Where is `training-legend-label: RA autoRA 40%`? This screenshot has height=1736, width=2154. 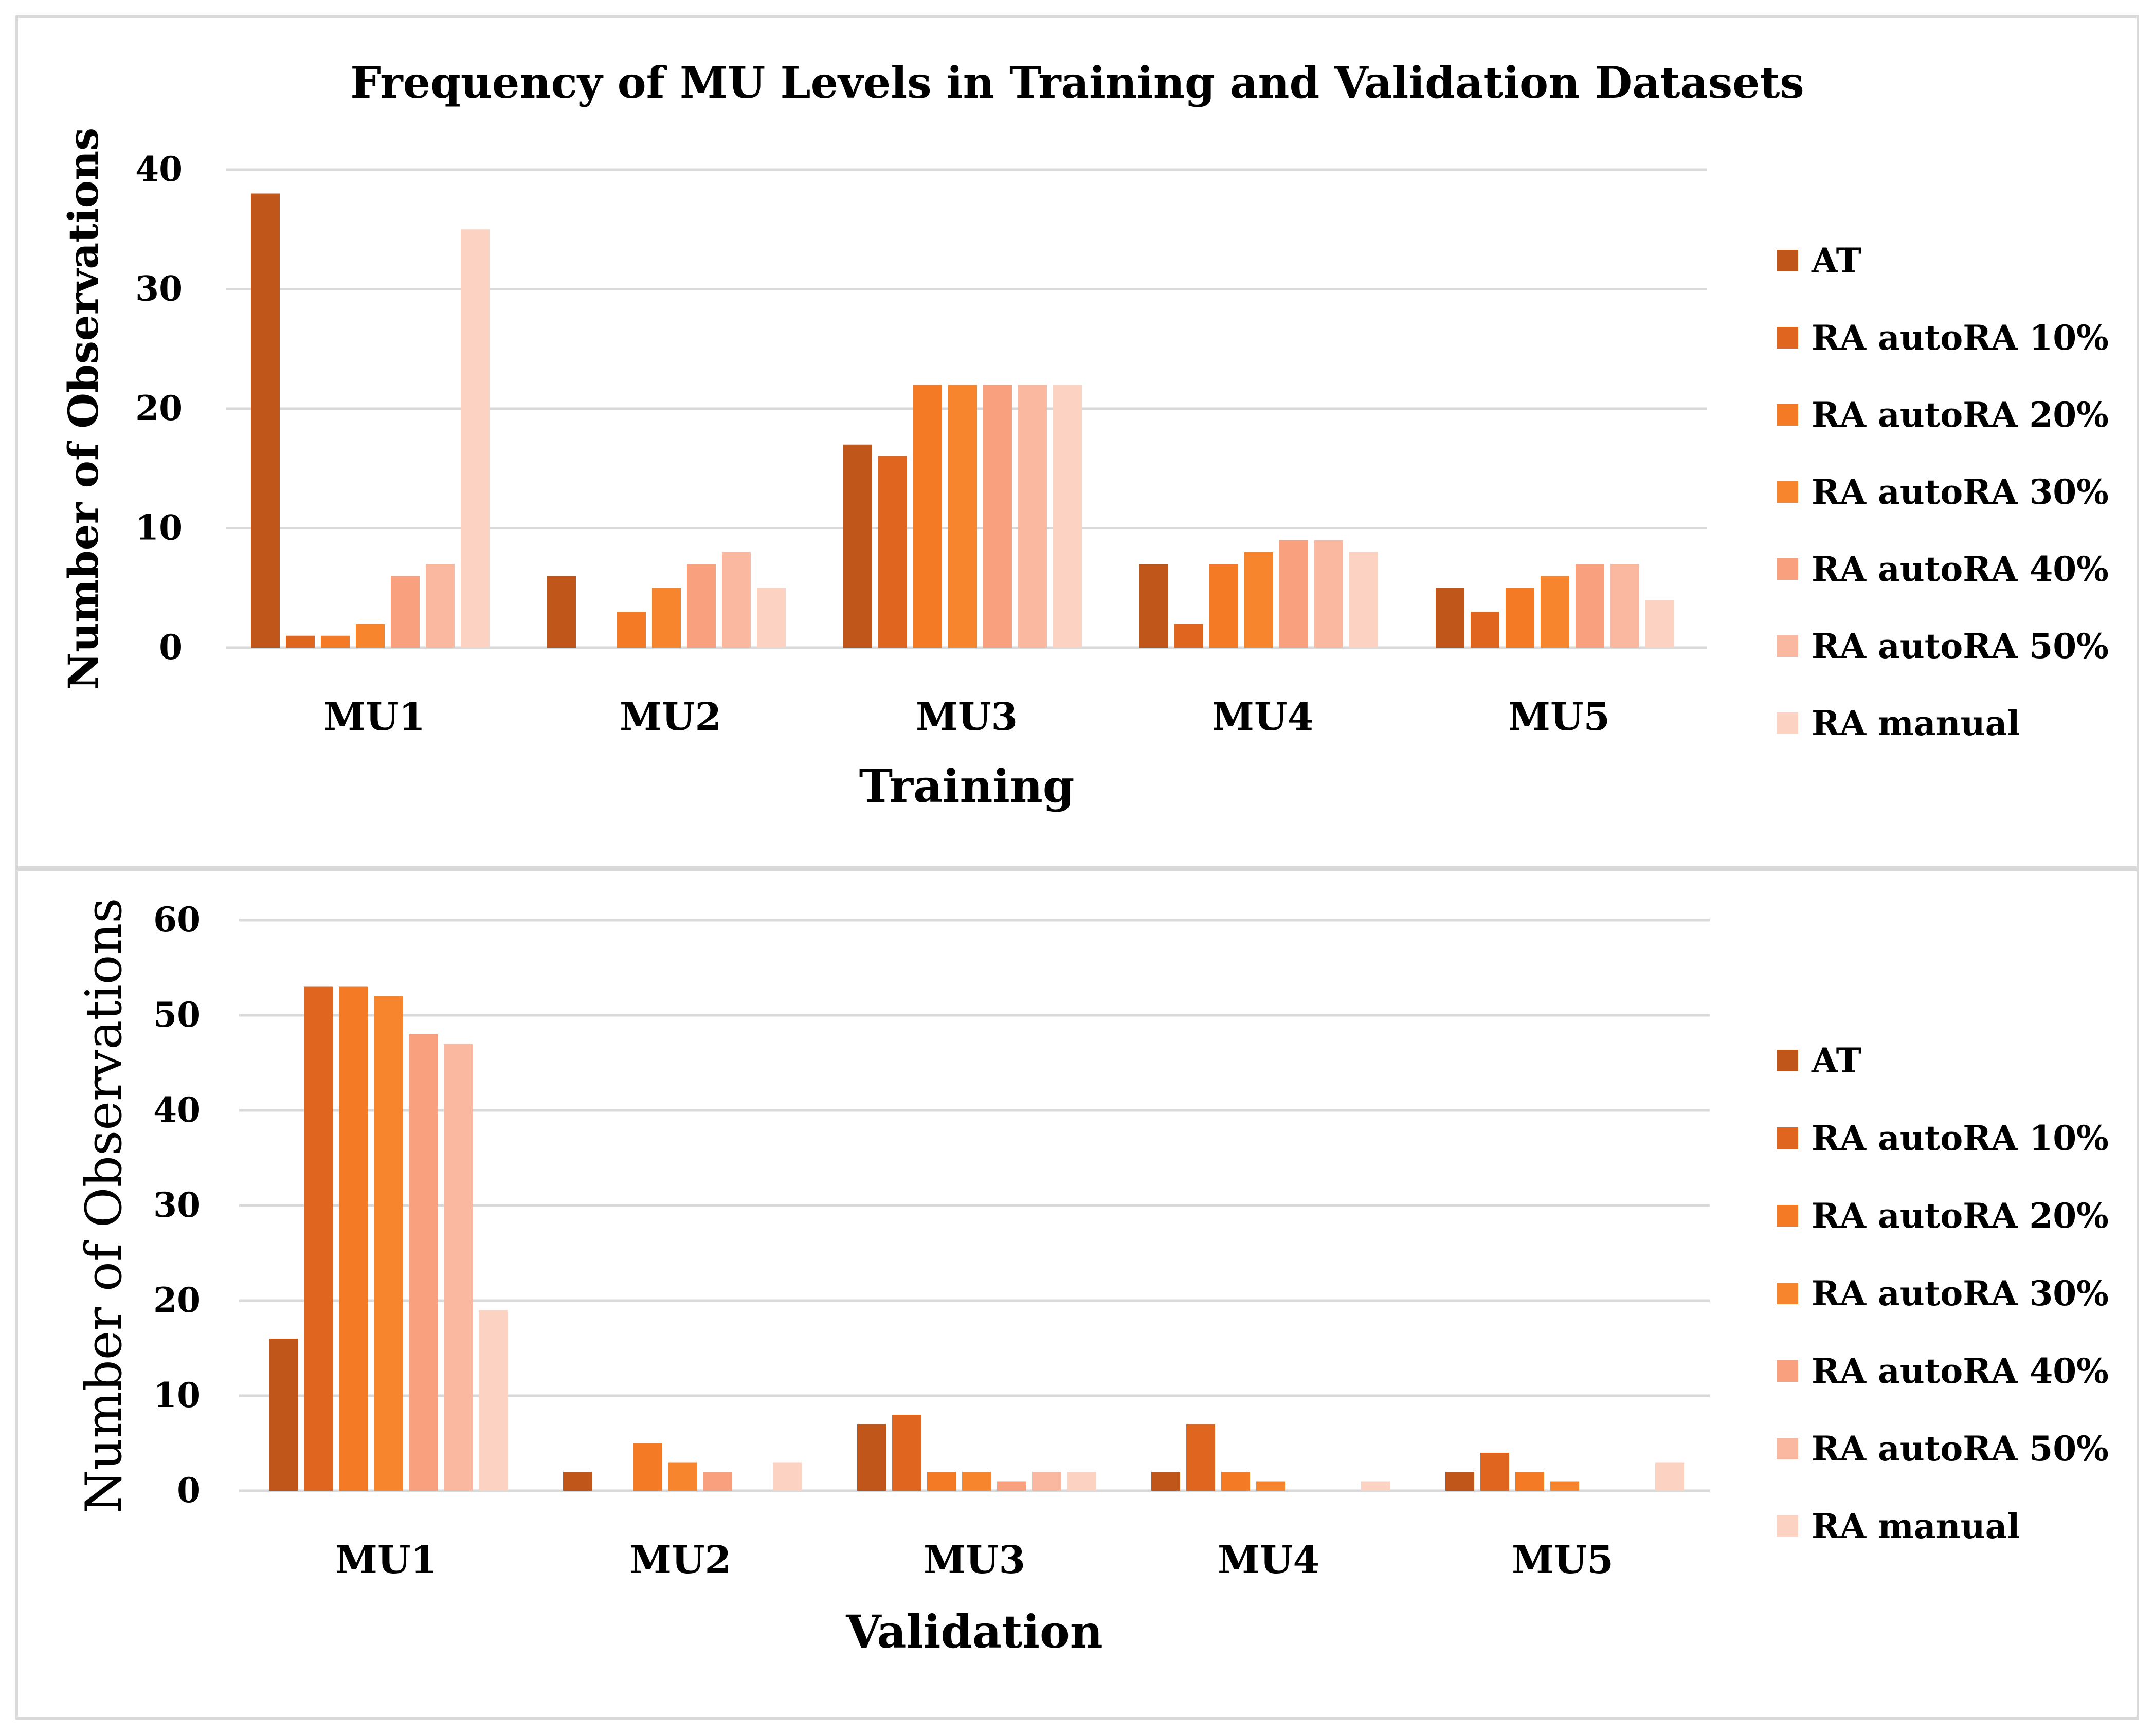
training-legend-label: RA autoRA 40% is located at coordinates (1961, 569).